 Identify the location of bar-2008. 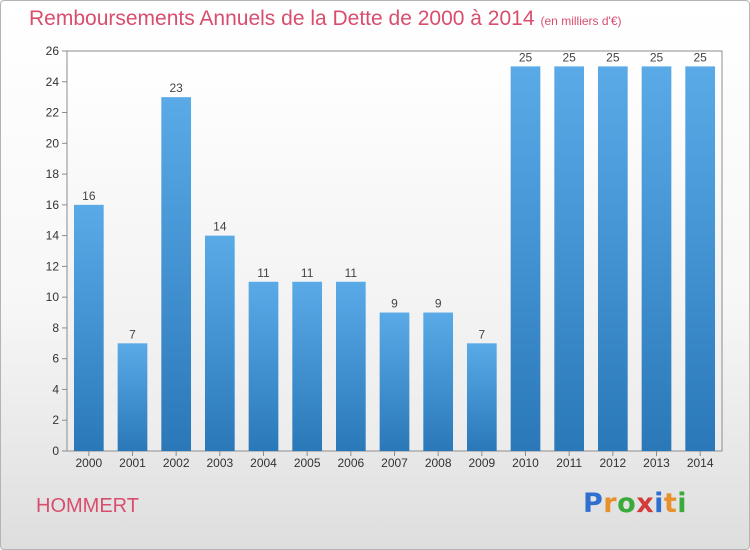
(438, 381).